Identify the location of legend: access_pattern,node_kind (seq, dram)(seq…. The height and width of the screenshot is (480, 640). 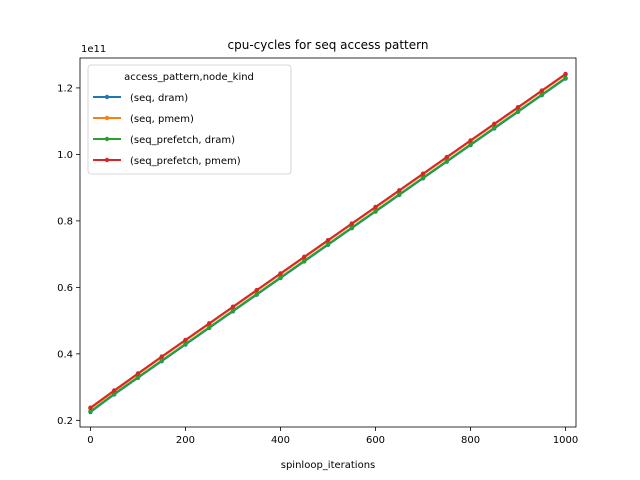
(189, 119).